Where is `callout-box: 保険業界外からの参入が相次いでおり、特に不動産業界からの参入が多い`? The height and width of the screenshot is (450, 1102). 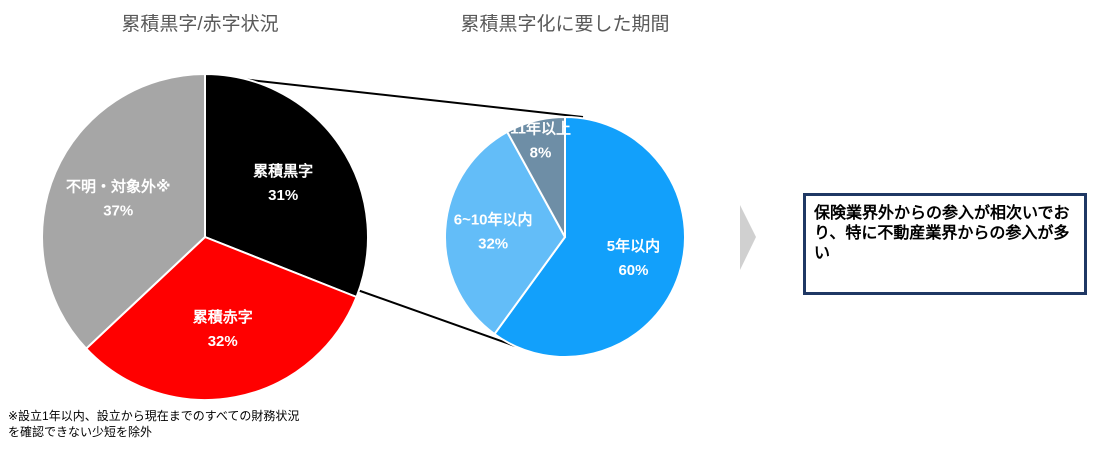
callout-box: 保険業界外からの参入が相次いでおり、特に不動産業界からの参入が多い is located at coordinates (945, 244).